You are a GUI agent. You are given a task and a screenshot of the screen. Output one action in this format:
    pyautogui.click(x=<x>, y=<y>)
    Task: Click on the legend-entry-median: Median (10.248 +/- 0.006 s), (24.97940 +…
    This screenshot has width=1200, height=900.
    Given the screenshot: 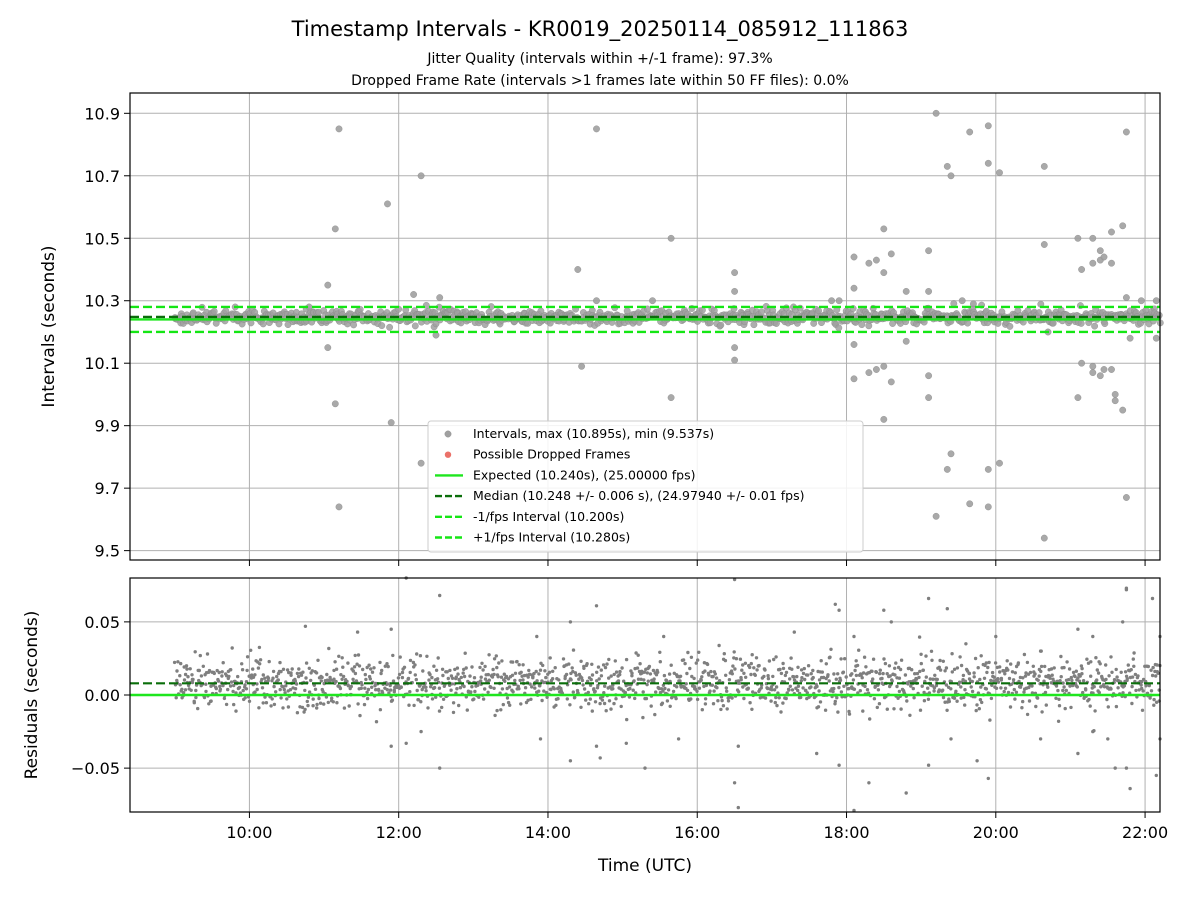 What is the action you would take?
    pyautogui.click(x=638, y=495)
    